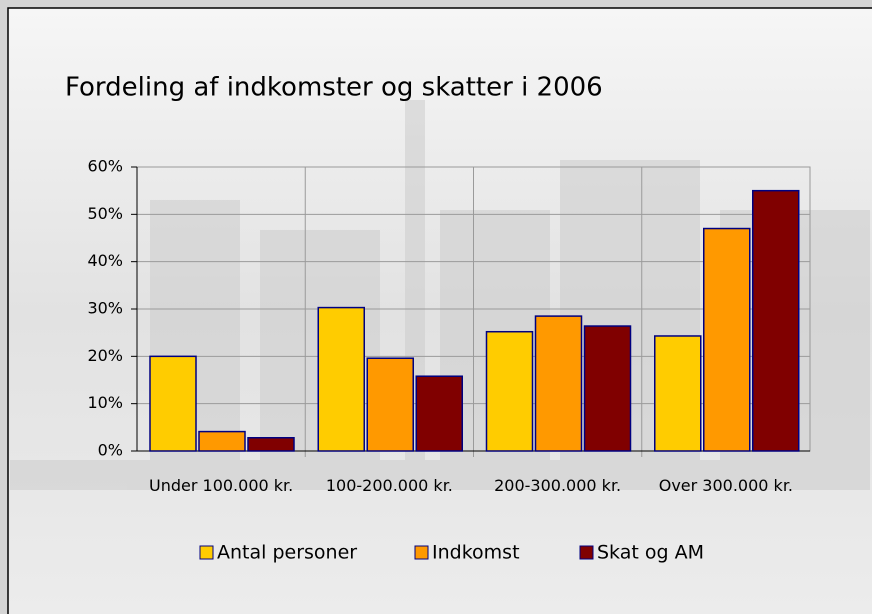  What do you see at coordinates (105, 260) in the screenshot?
I see `y-tick-label: 40%` at bounding box center [105, 260].